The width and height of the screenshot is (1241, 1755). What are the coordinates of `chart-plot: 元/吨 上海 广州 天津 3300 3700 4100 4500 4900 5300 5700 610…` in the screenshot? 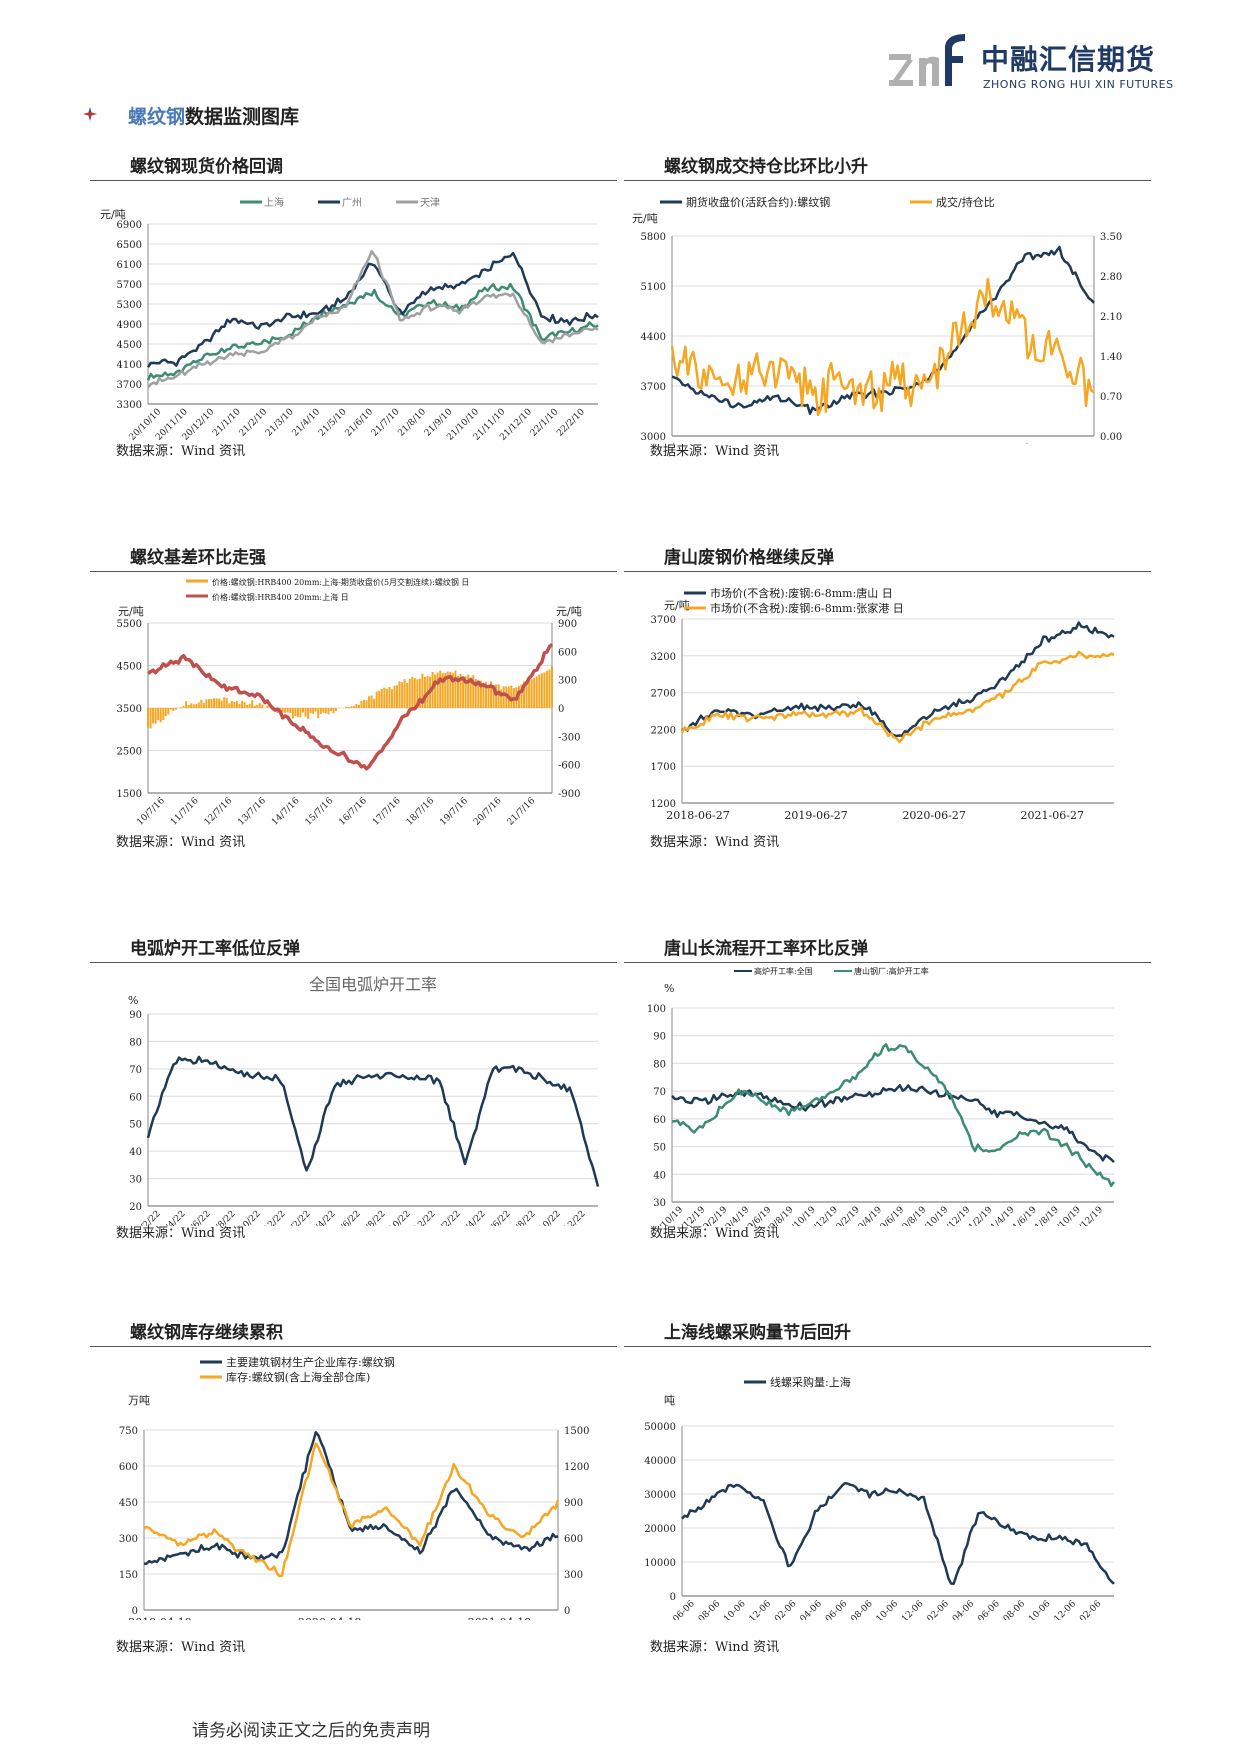 It's located at (349, 319).